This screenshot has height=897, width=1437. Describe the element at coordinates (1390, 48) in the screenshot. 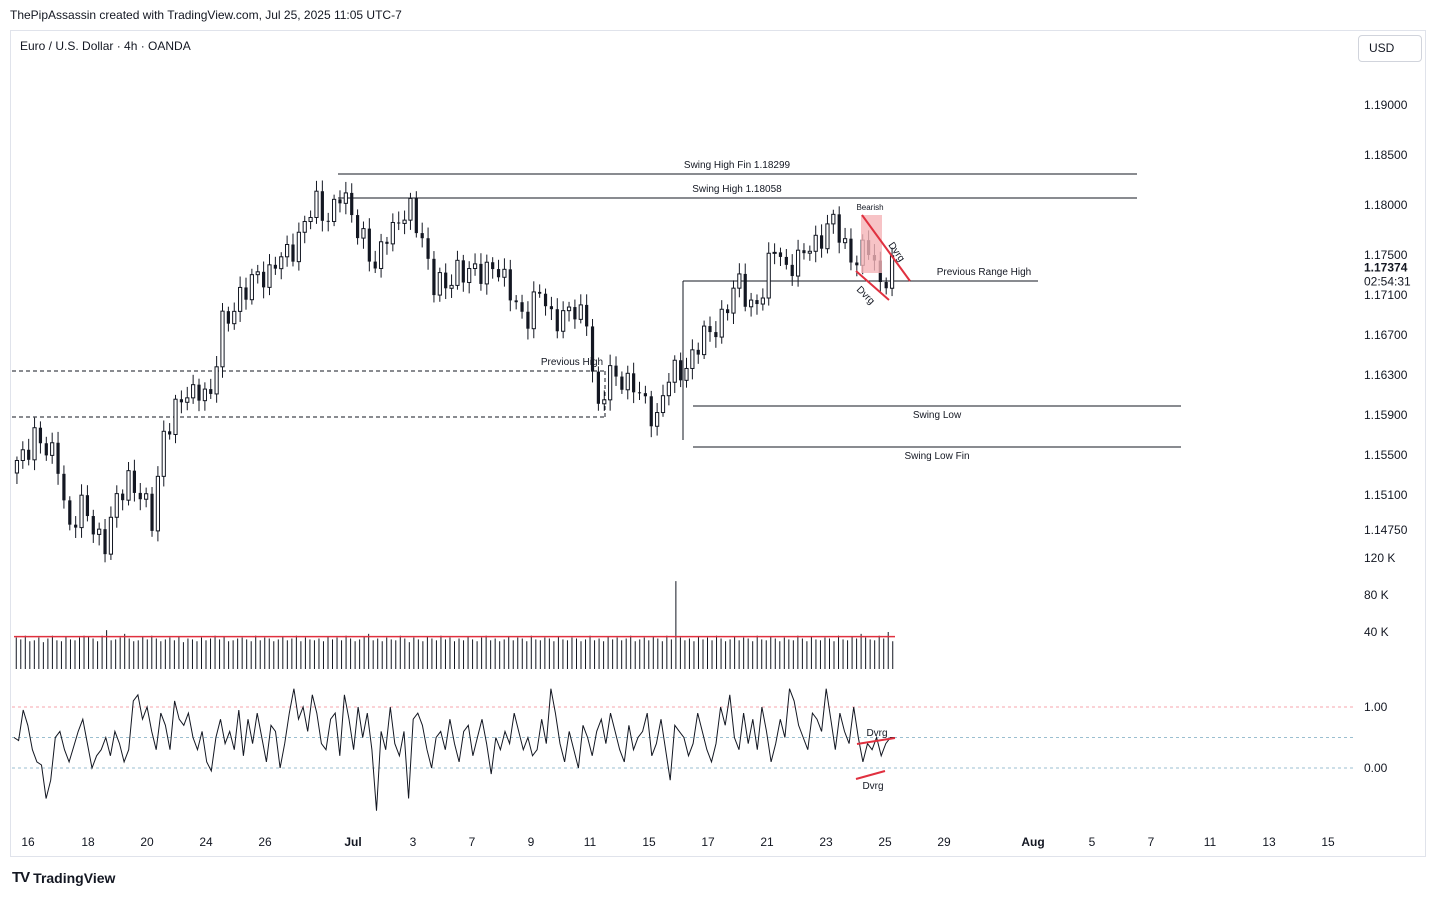

I see `currency-button: USD` at that location.